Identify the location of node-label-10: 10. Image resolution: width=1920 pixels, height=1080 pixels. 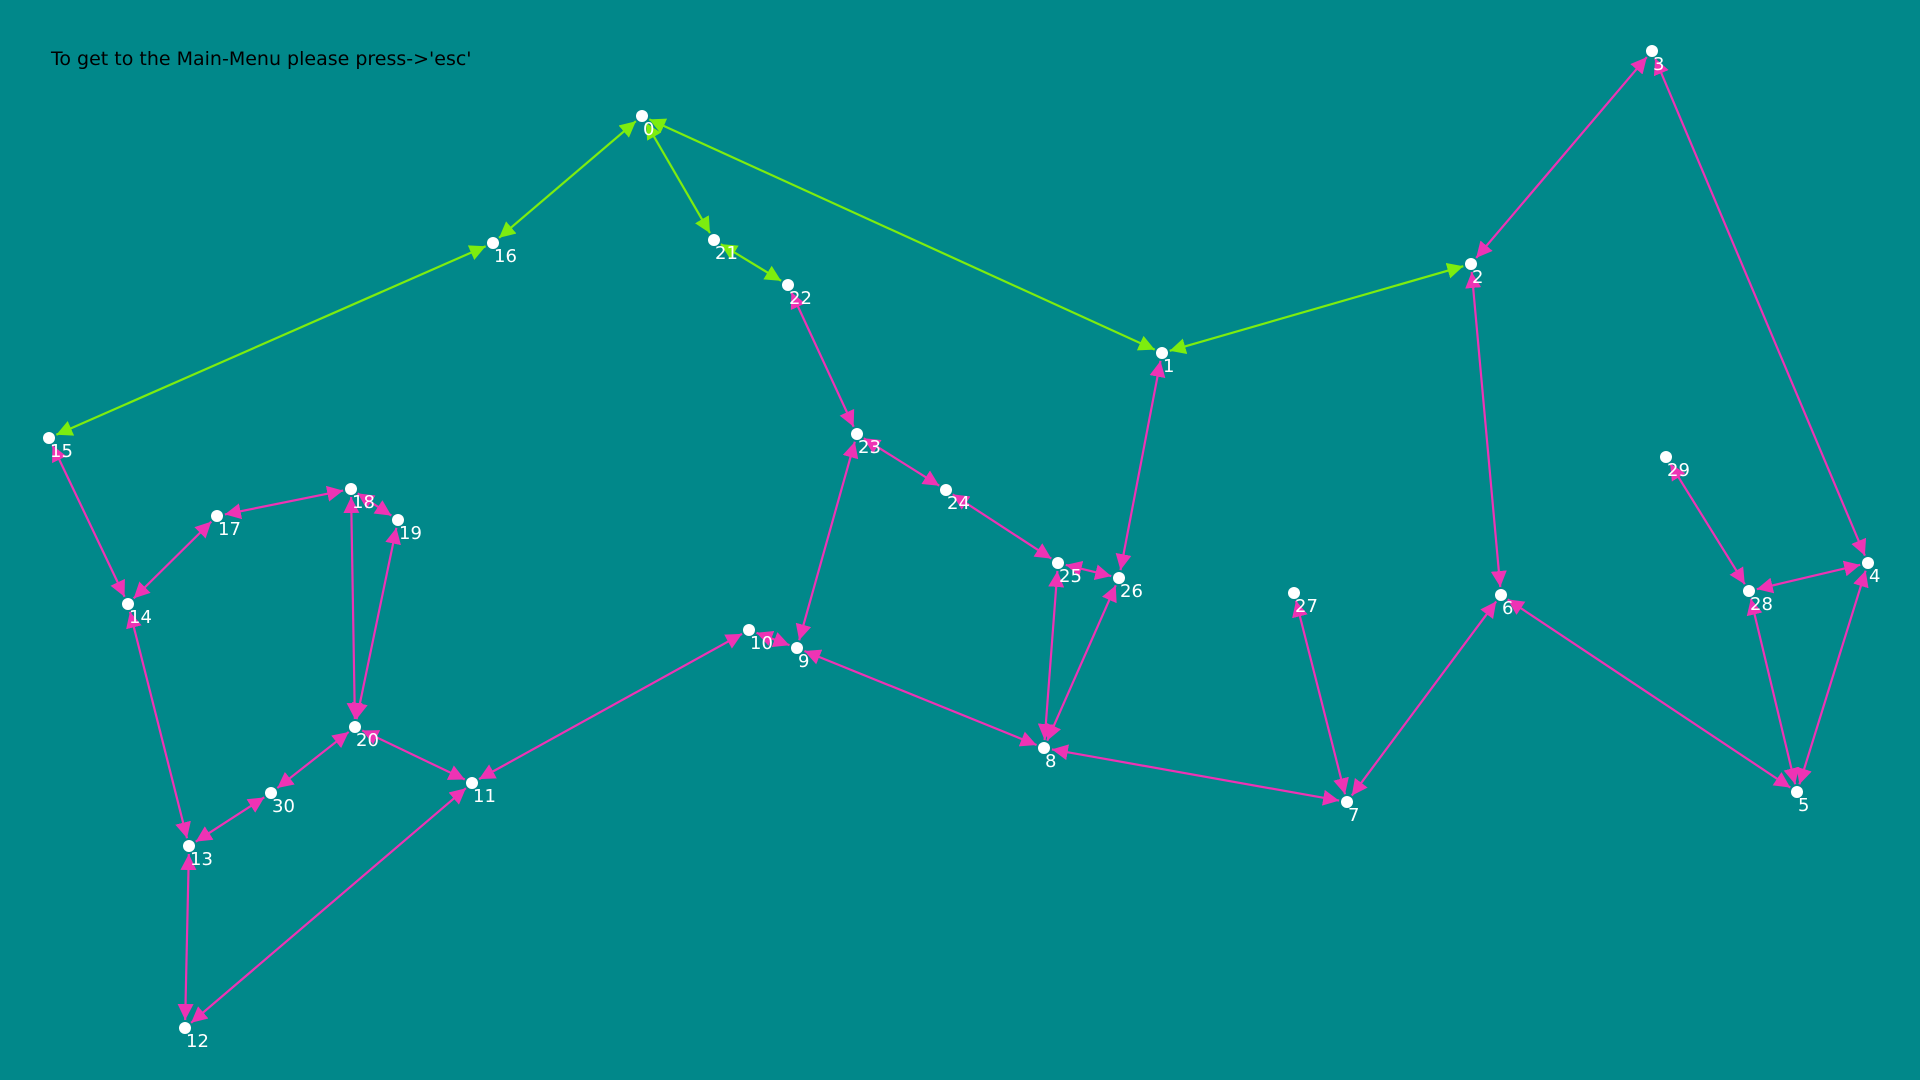
(761, 643).